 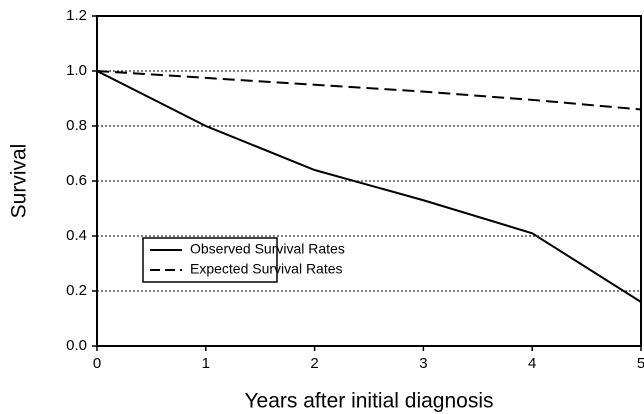 What do you see at coordinates (97, 363) in the screenshot?
I see `x-tick-label: 0` at bounding box center [97, 363].